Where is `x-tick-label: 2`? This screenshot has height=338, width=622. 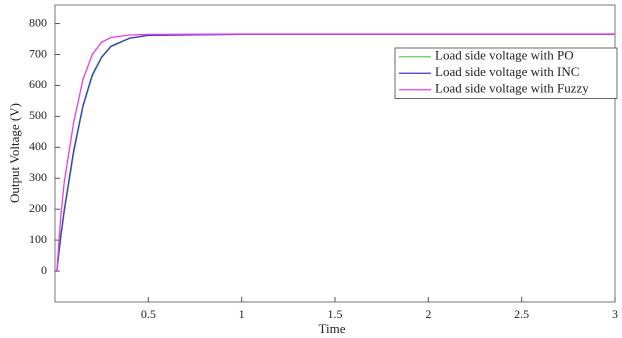
x-tick-label: 2 is located at coordinates (428, 314).